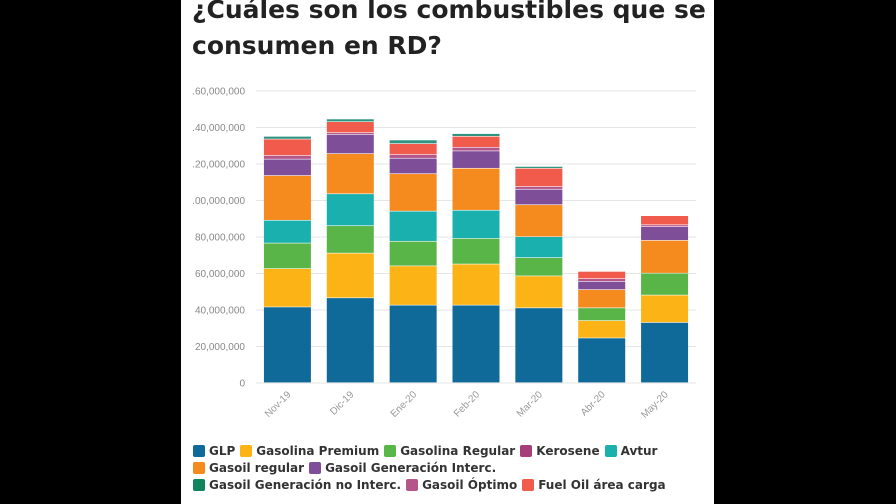 Image resolution: width=896 pixels, height=504 pixels. Describe the element at coordinates (220, 311) in the screenshot. I see `y-tick-label: 40,000,000` at that location.